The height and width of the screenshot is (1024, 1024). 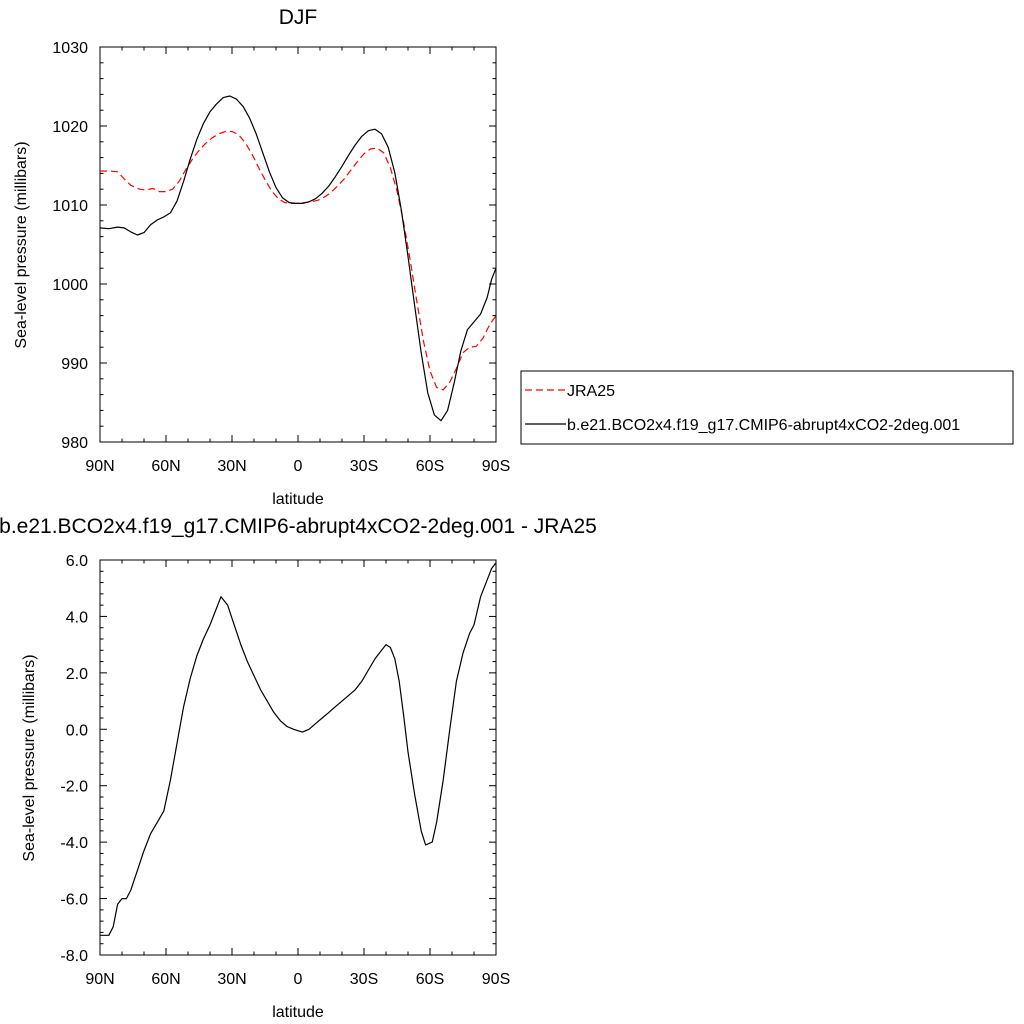 What do you see at coordinates (591, 391) in the screenshot?
I see `legend-label-jra25: JRA25` at bounding box center [591, 391].